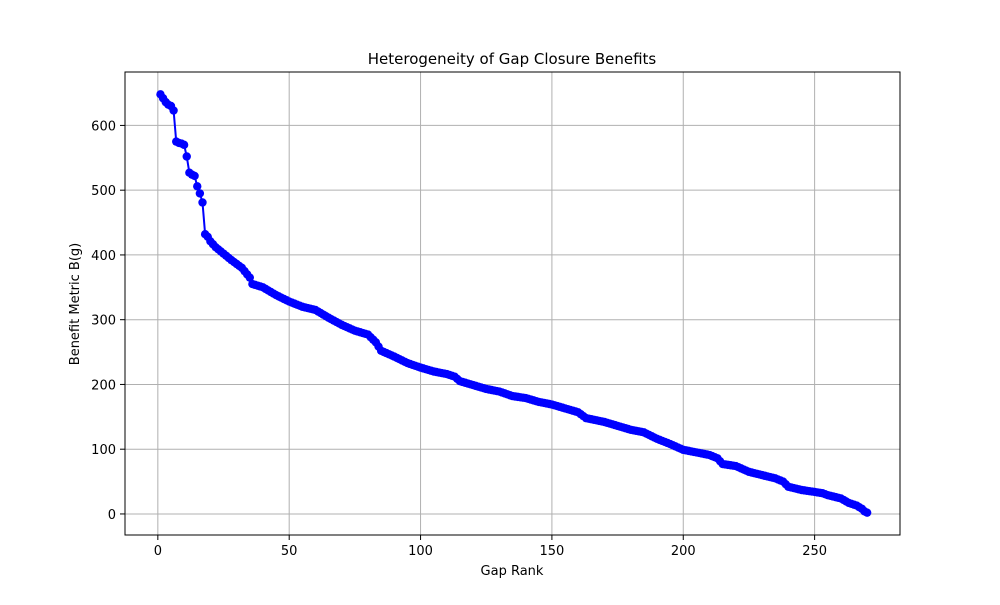 This screenshot has height=605, width=1000. Describe the element at coordinates (103, 450) in the screenshot. I see `y-tick-label: 100` at that location.